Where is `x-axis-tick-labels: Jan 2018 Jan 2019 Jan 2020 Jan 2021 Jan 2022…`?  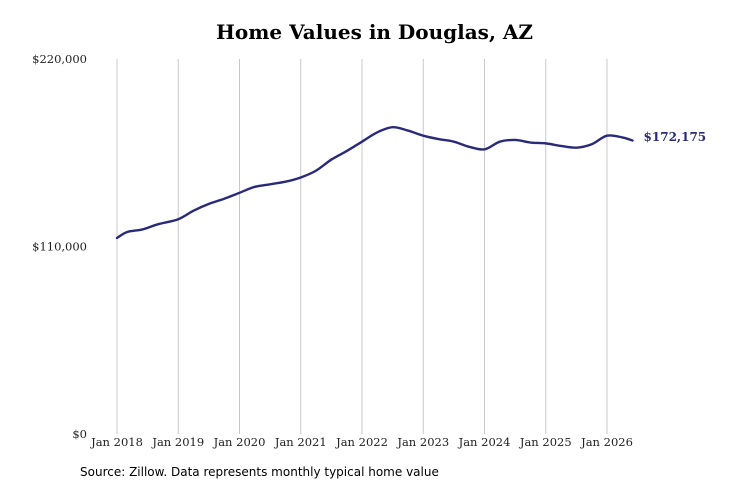 x-axis-tick-labels: Jan 2018 Jan 2019 Jan 2020 Jan 2021 Jan 2022… is located at coordinates (361, 442).